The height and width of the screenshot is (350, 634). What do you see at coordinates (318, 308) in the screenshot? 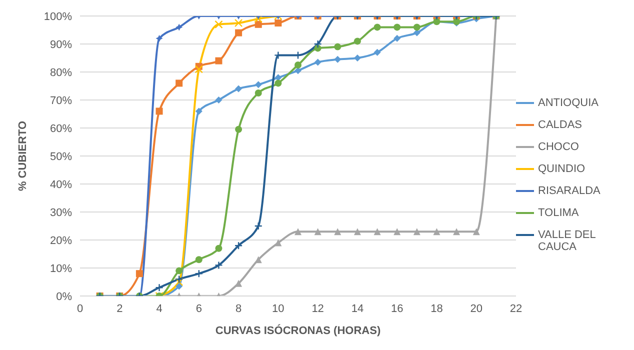
I see `x-tick-label: 12` at bounding box center [318, 308].